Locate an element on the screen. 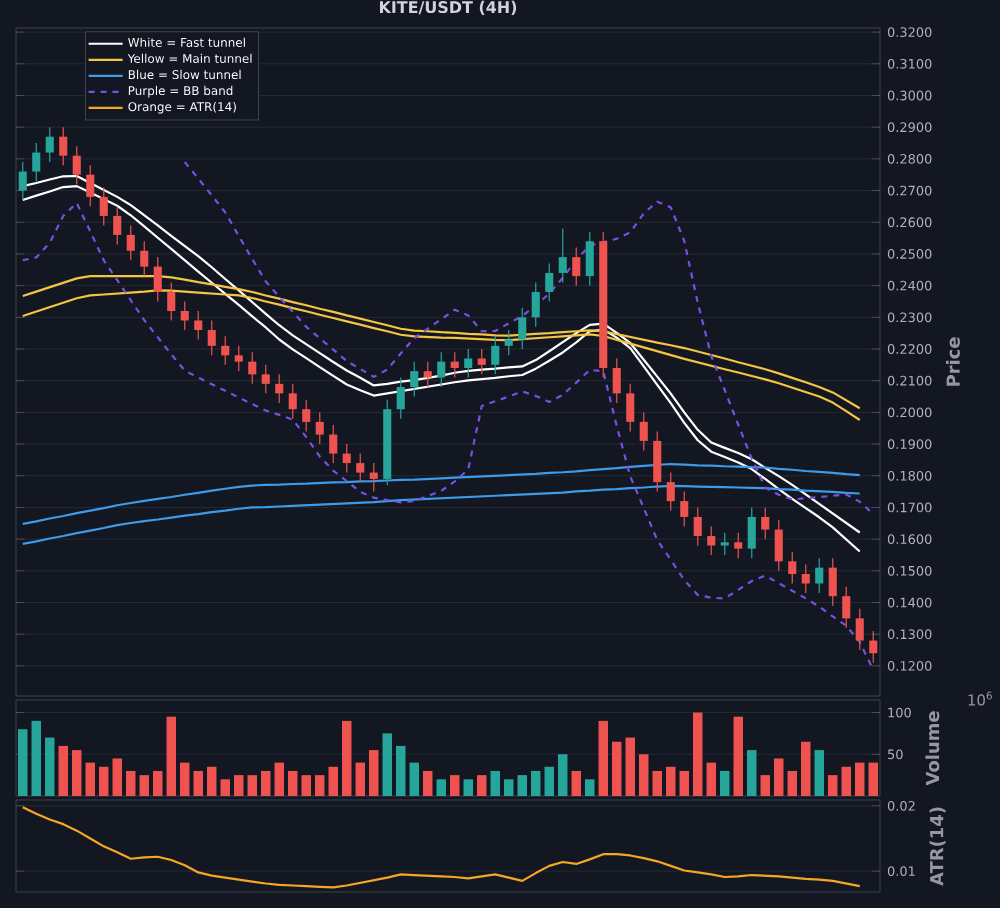  y-axis-title: Price is located at coordinates (953, 361).